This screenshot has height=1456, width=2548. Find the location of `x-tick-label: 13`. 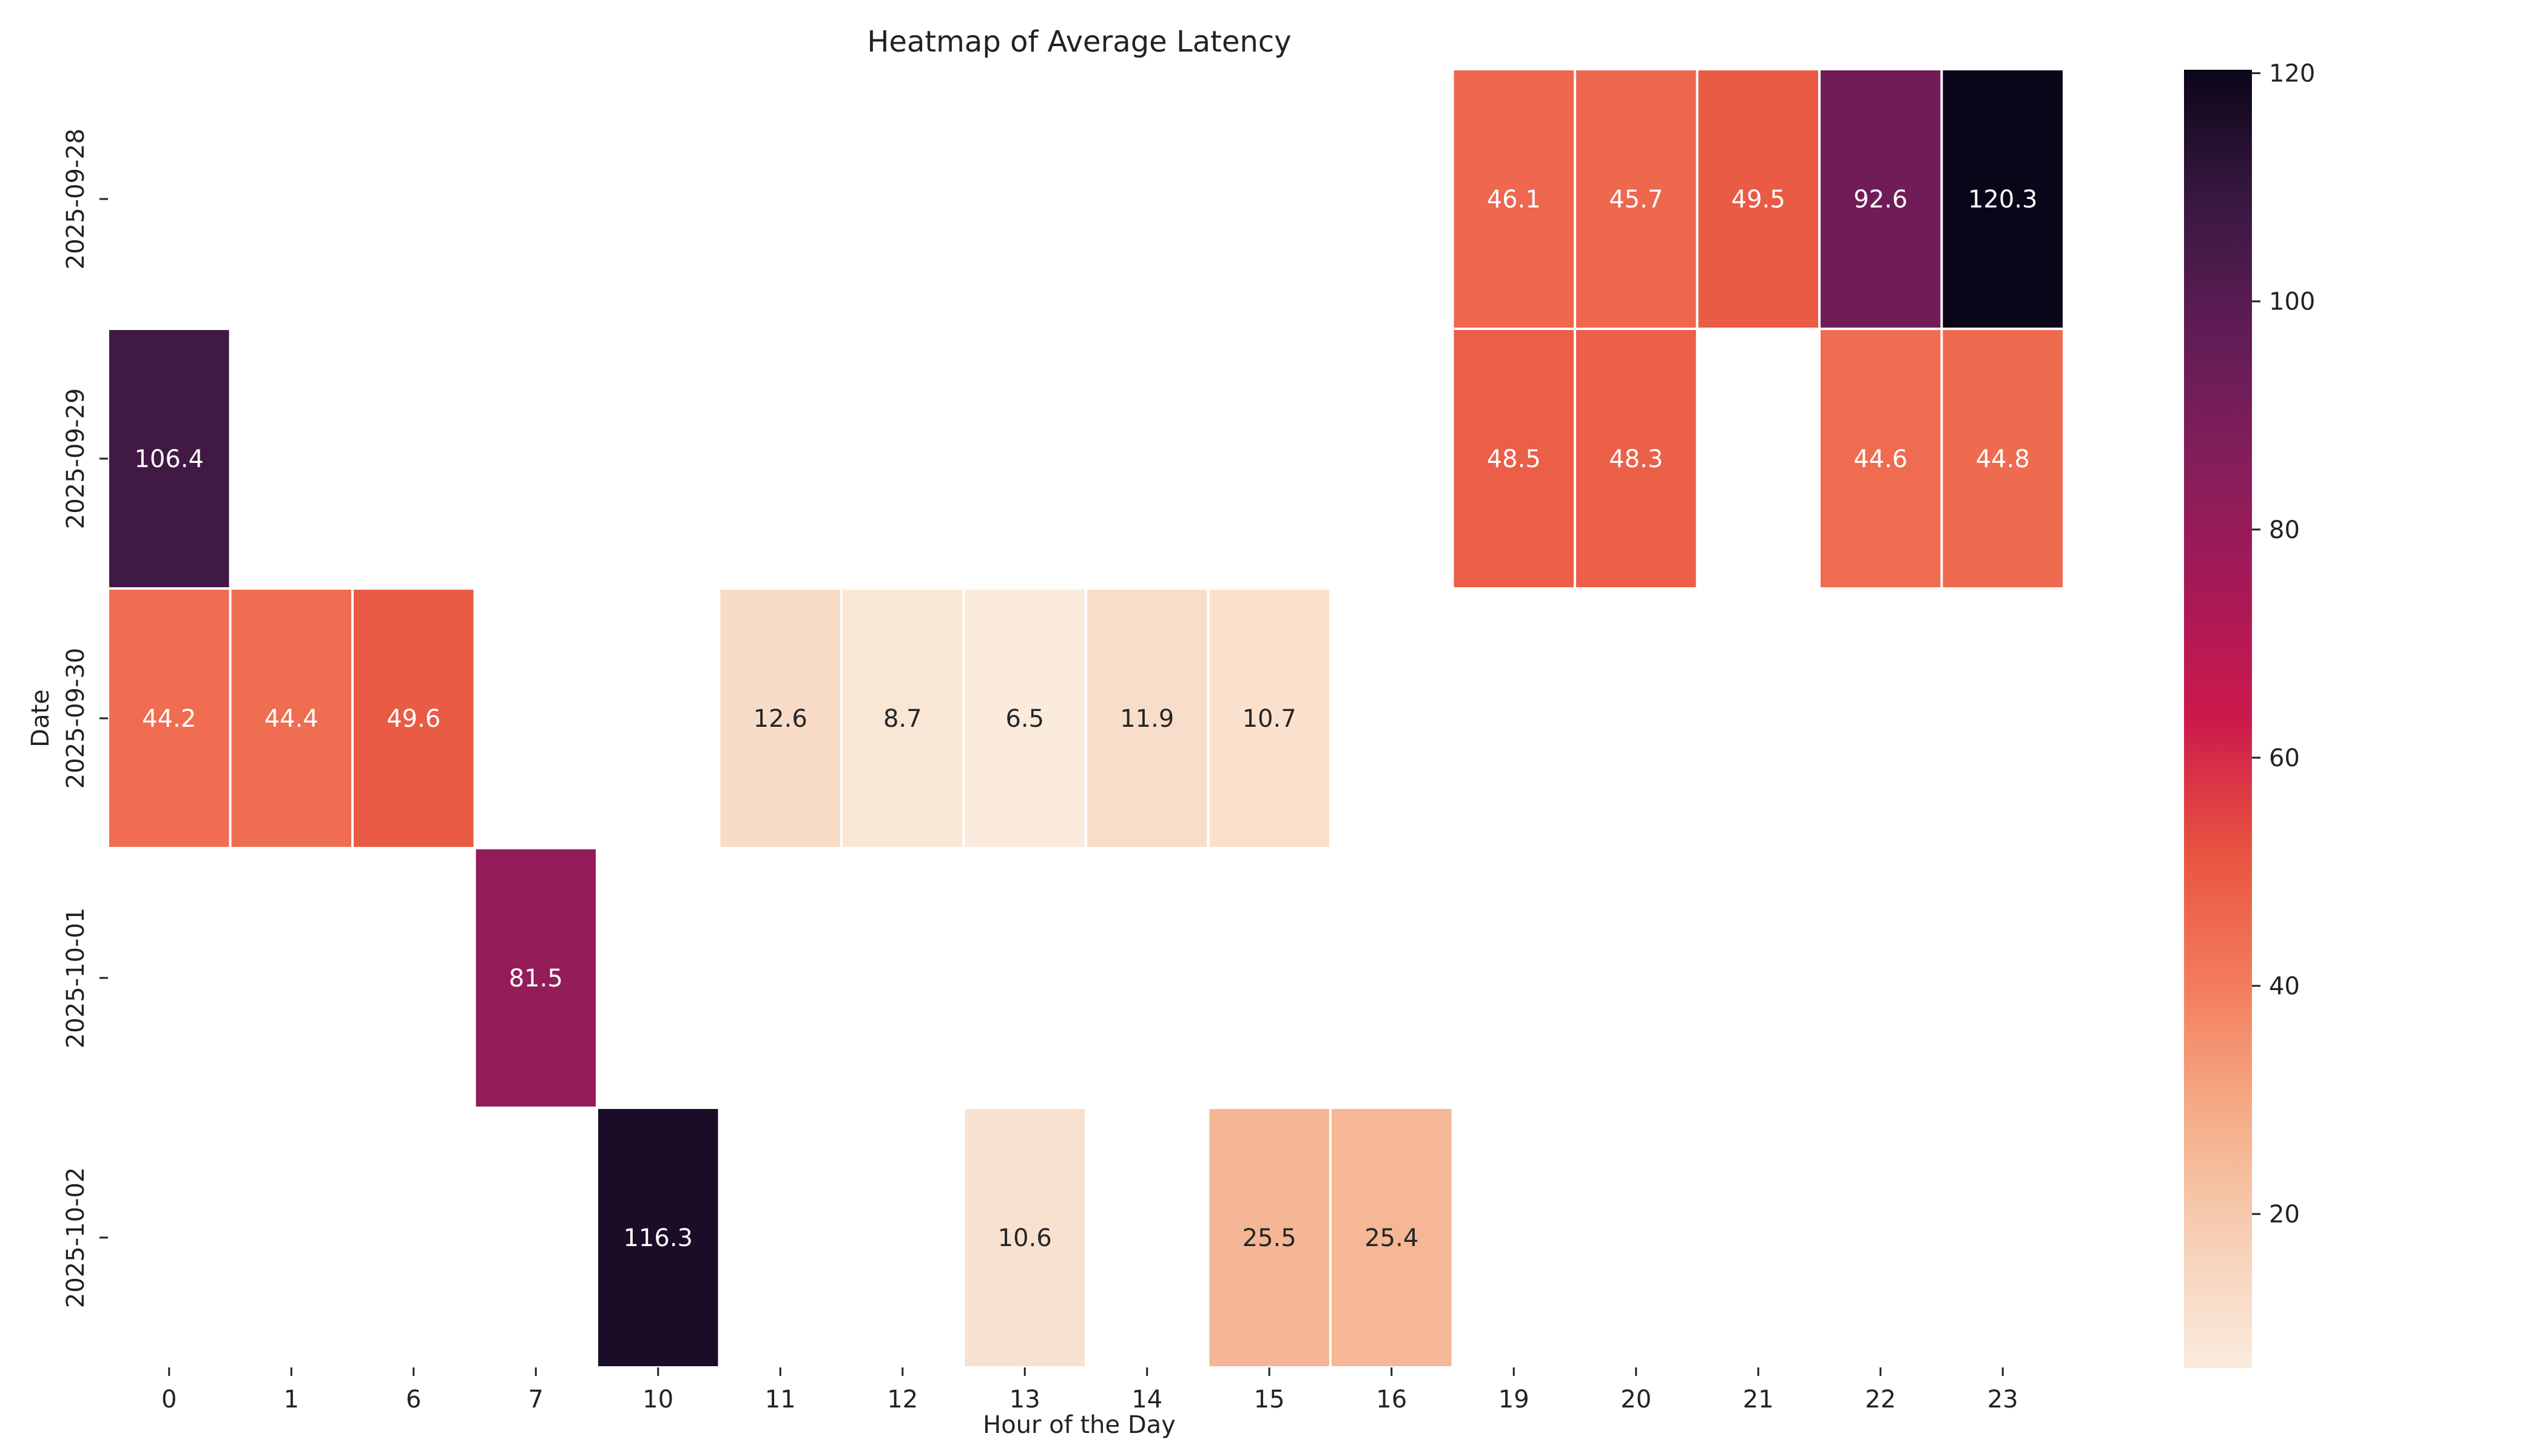

x-tick-label: 13 is located at coordinates (1024, 1400).